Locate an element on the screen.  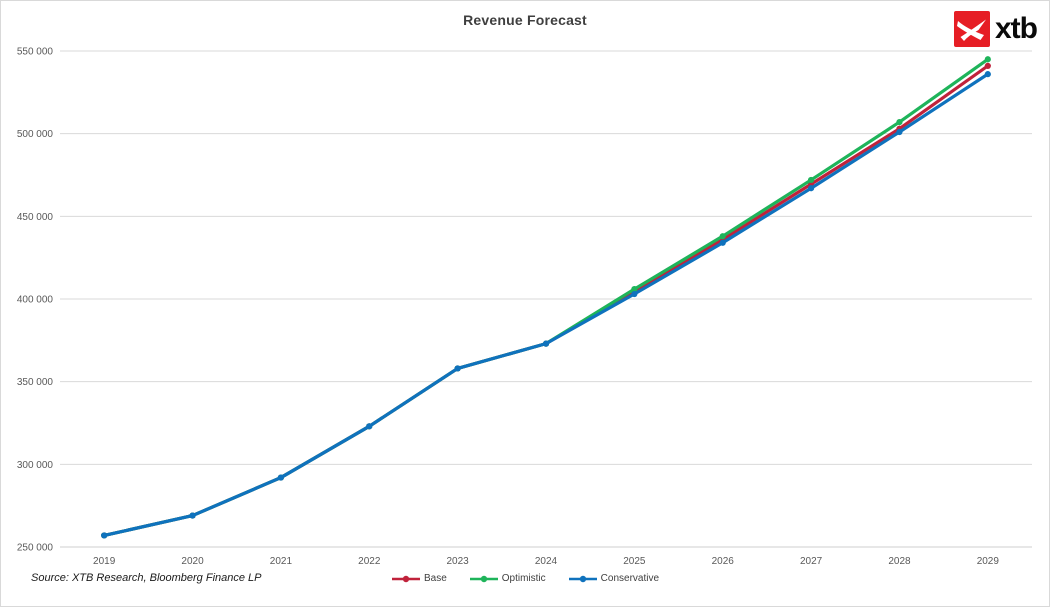
y-tick-label: 450 000 is located at coordinates (35, 217).